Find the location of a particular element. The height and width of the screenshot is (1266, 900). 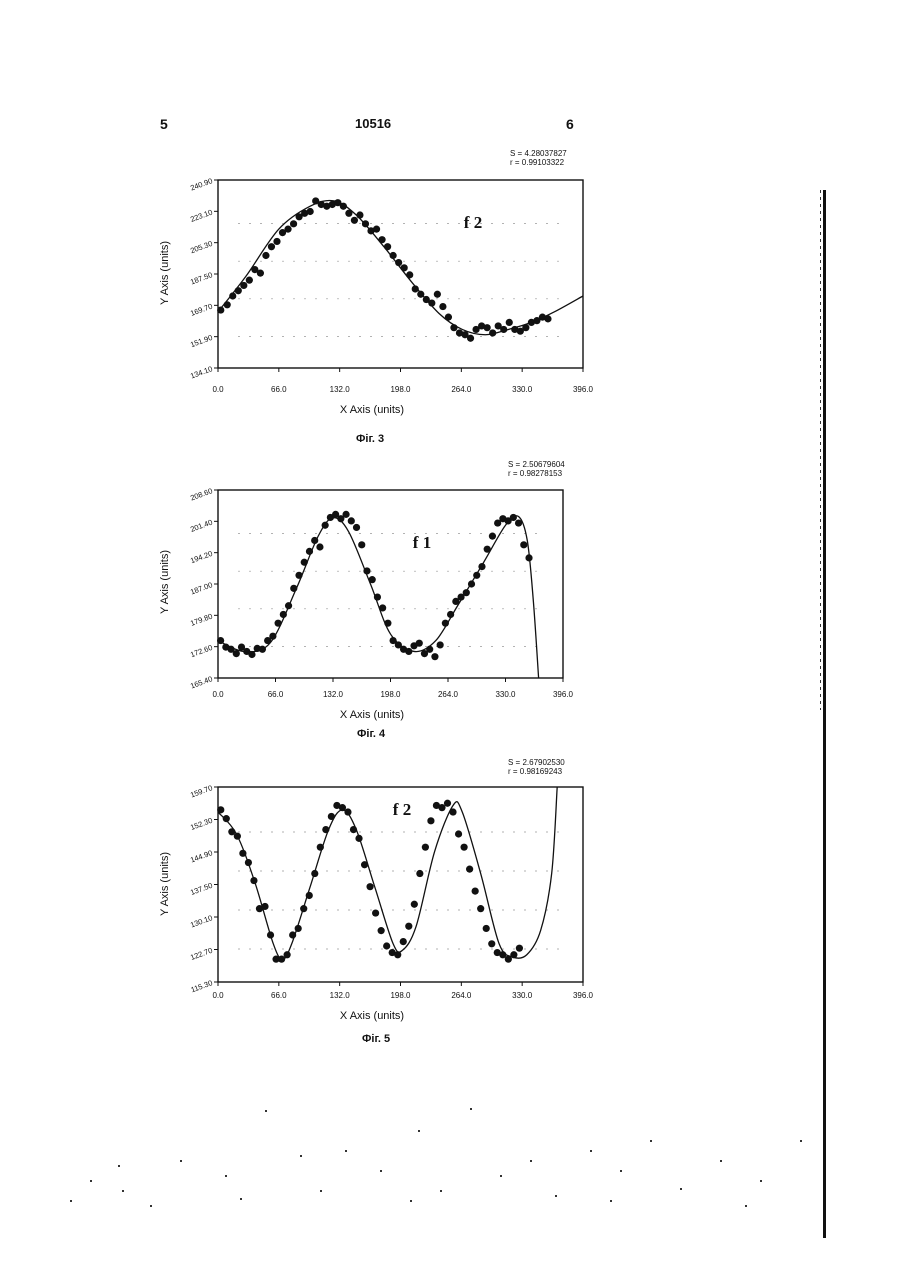

x-tick-label: 198.0 is located at coordinates (400, 995).